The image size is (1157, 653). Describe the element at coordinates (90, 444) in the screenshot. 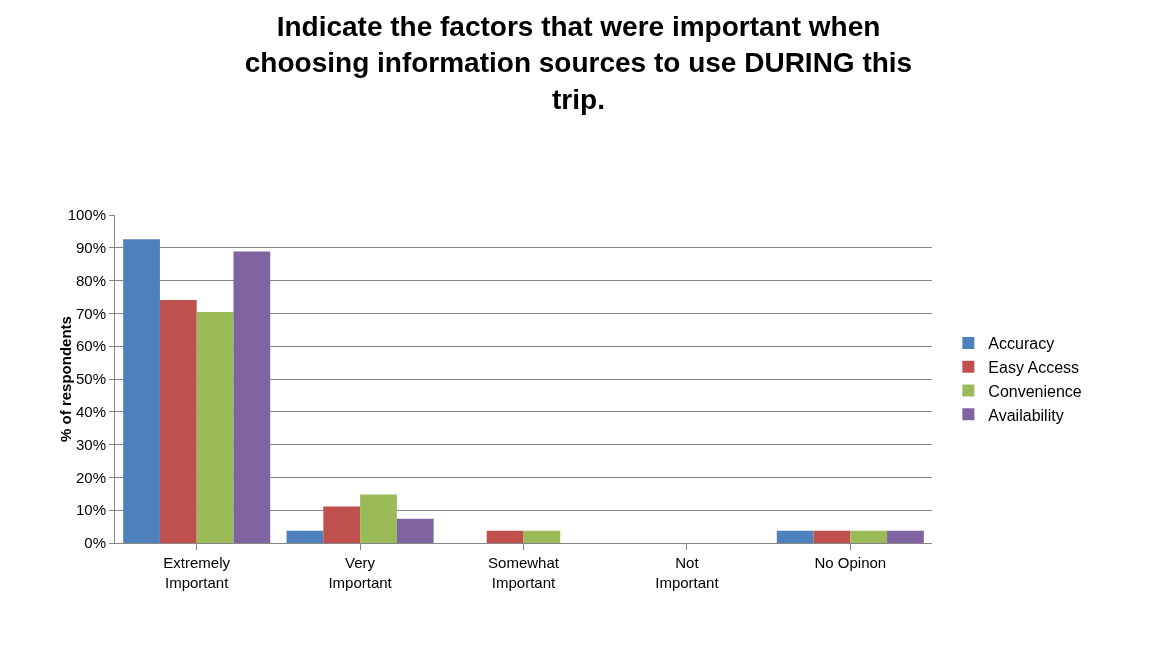

I see `y-tick-label: 30%` at that location.